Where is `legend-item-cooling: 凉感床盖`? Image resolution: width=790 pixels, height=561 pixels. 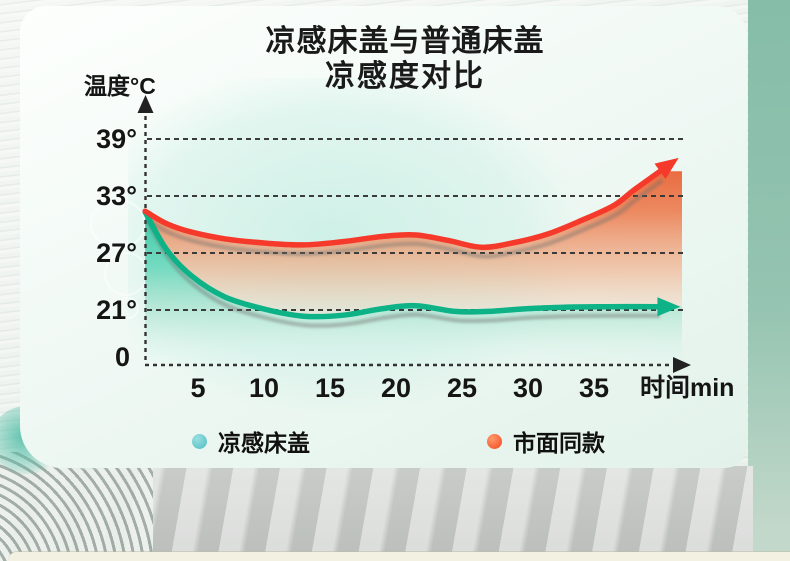 legend-item-cooling: 凉感床盖 is located at coordinates (251, 441).